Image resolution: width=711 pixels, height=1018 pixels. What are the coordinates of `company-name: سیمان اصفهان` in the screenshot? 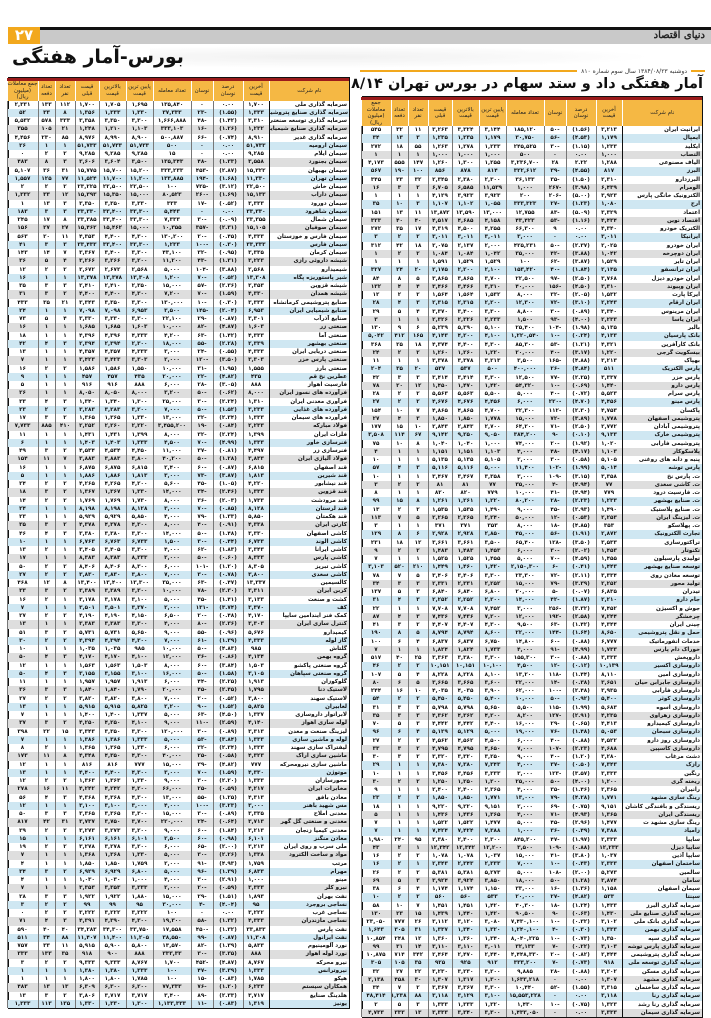 It's located at (661, 889).